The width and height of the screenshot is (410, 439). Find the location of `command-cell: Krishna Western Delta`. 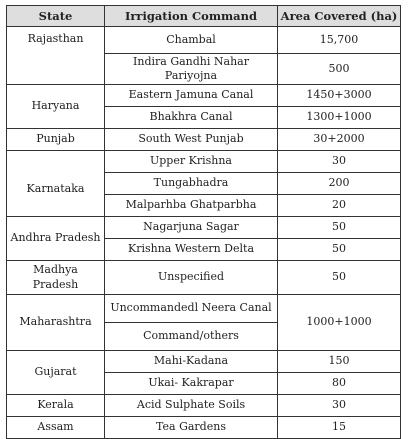

command-cell: Krishna Western Delta is located at coordinates (191, 249).